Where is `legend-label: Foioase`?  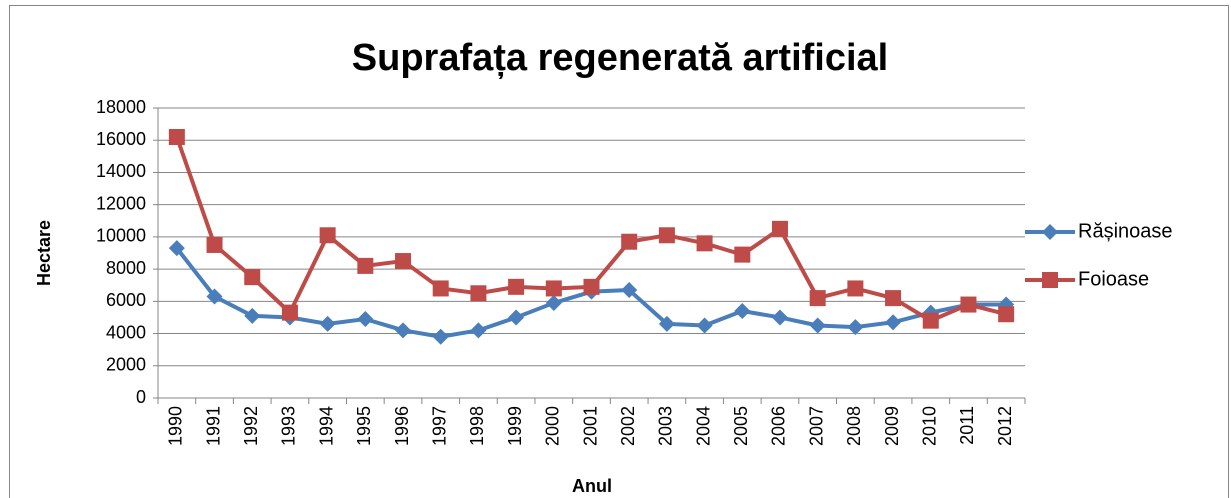 legend-label: Foioase is located at coordinates (1113, 279).